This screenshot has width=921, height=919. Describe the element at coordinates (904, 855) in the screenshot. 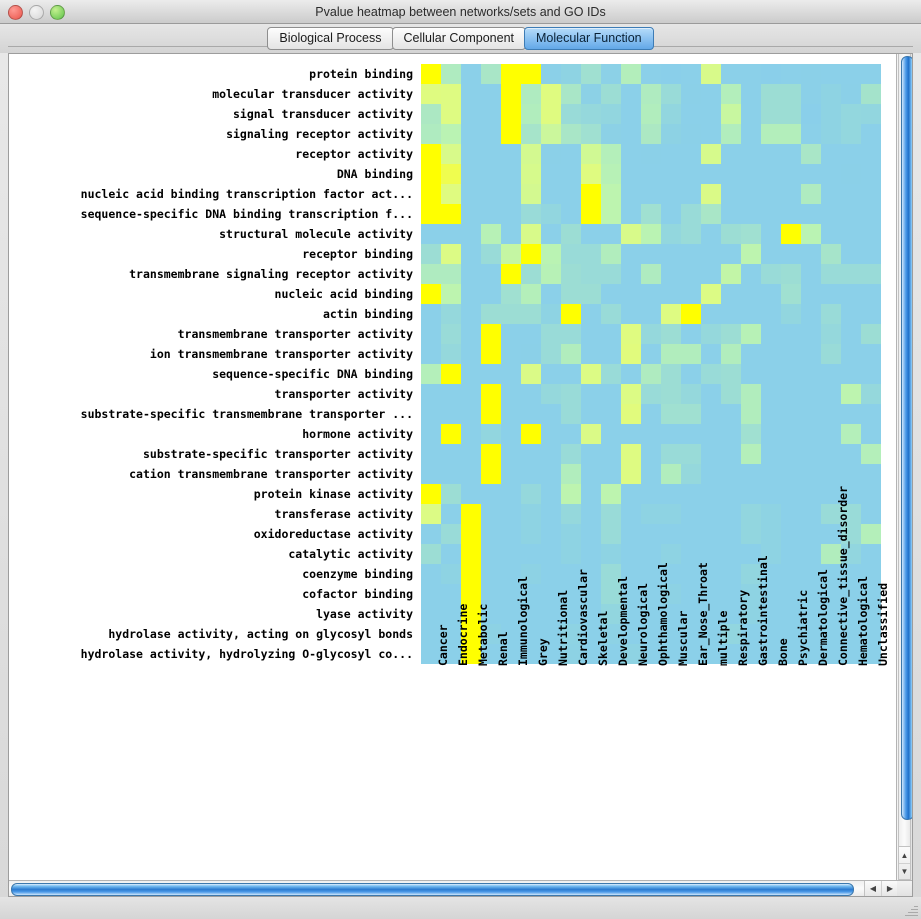

I see `scroll-up-icon: ▲` at that location.